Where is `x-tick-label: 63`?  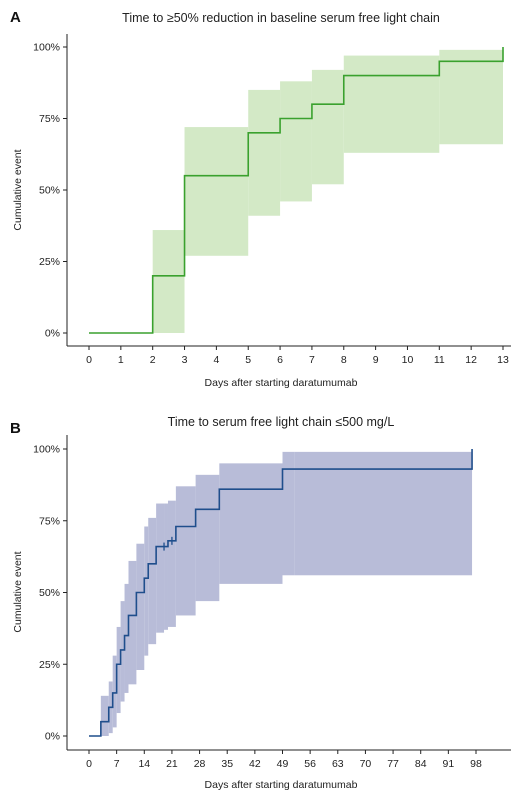
x-tick-label: 63 is located at coordinates (338, 764).